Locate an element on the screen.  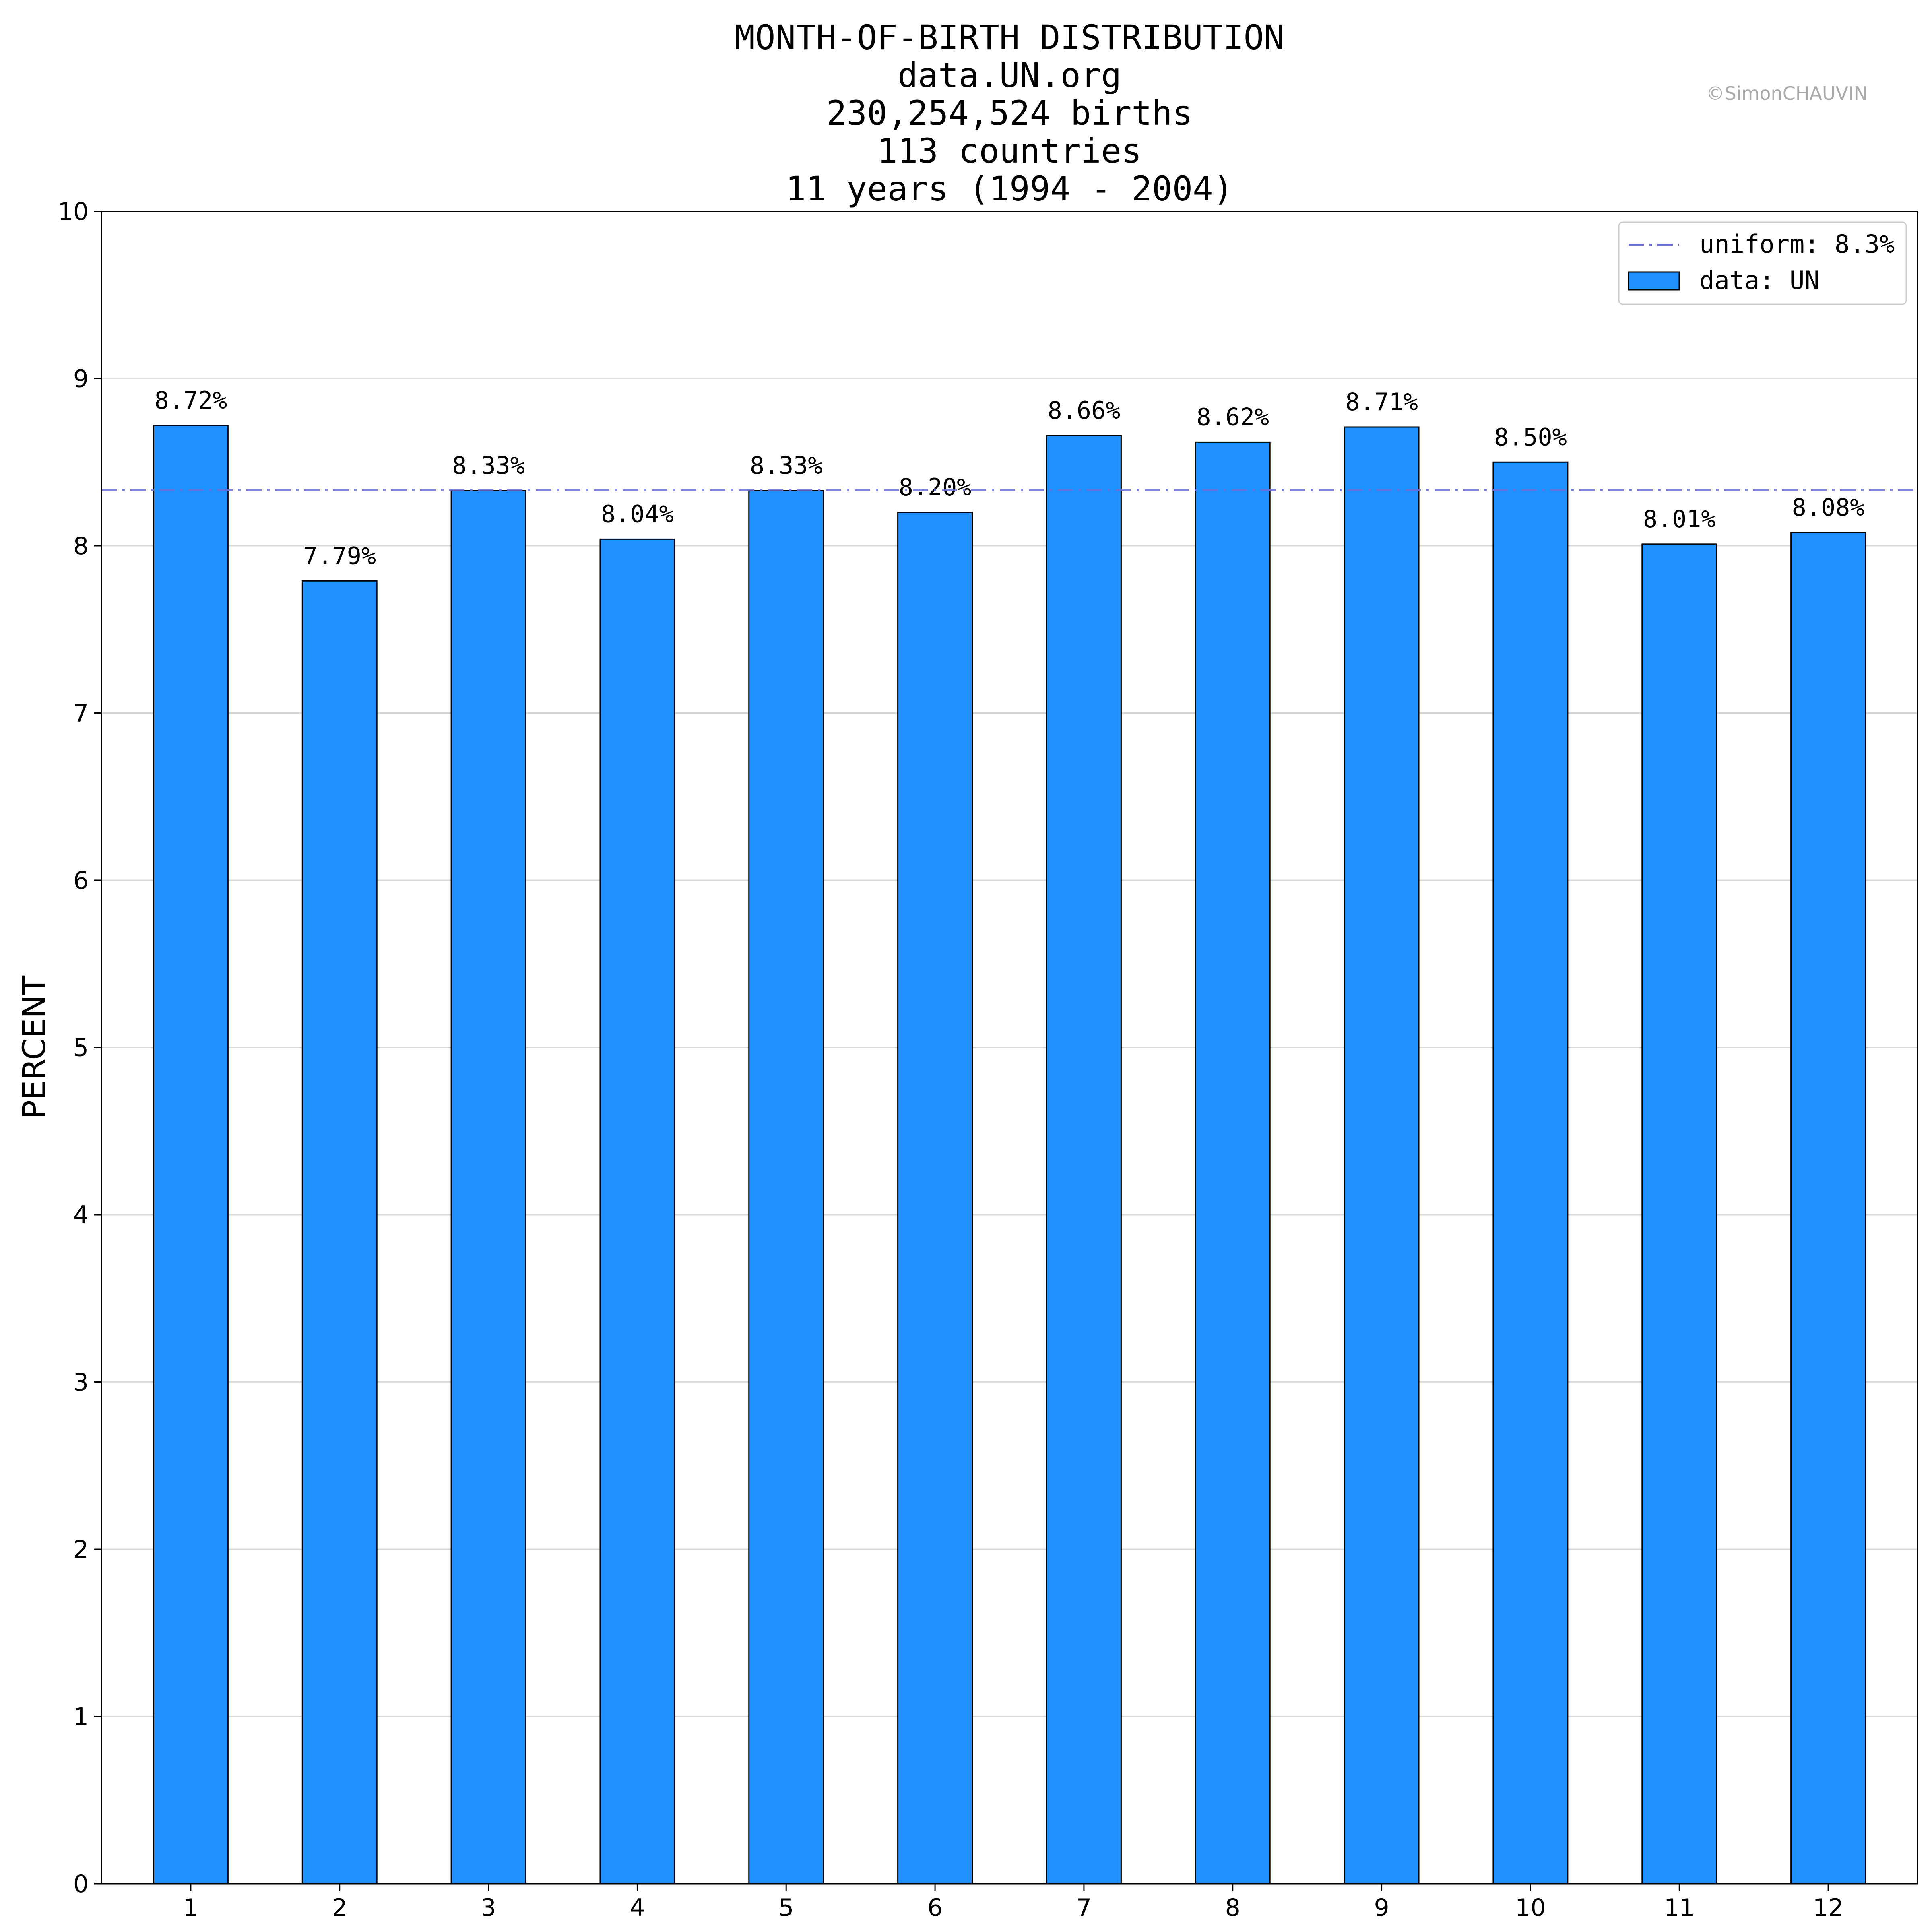
y-tick-label-7: 7 is located at coordinates (81, 714).